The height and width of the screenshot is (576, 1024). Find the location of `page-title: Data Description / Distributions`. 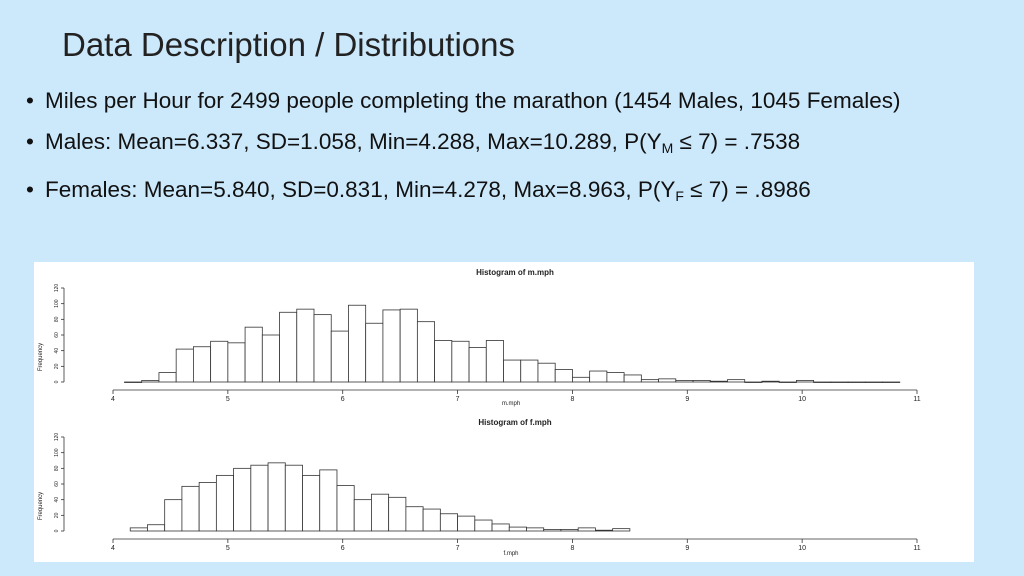

page-title: Data Description / Distributions is located at coordinates (289, 44).